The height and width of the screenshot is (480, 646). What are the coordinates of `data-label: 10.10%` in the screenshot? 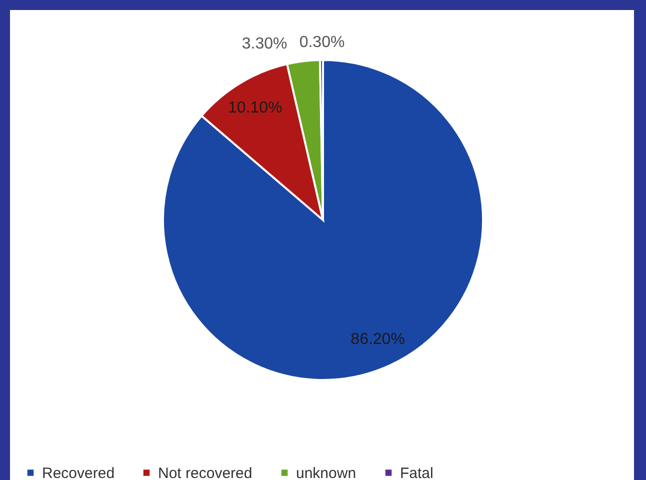 It's located at (255, 108).